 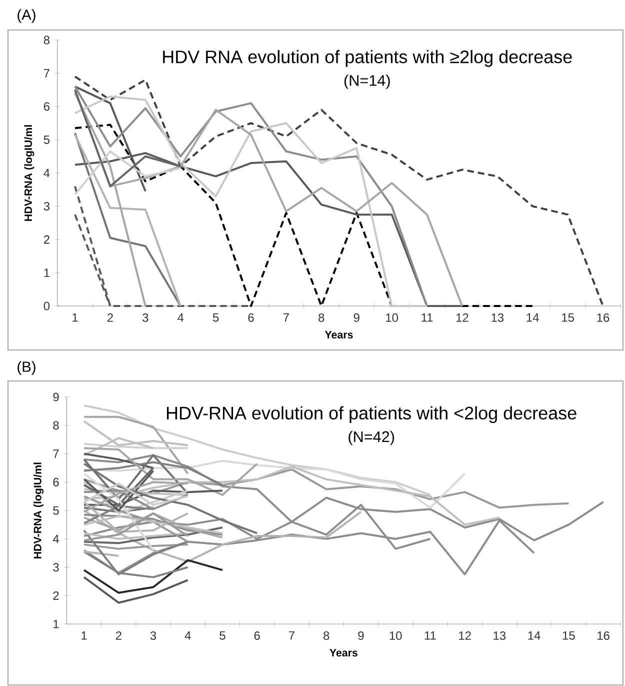 I want to click on text: (B), so click(x=27, y=368).